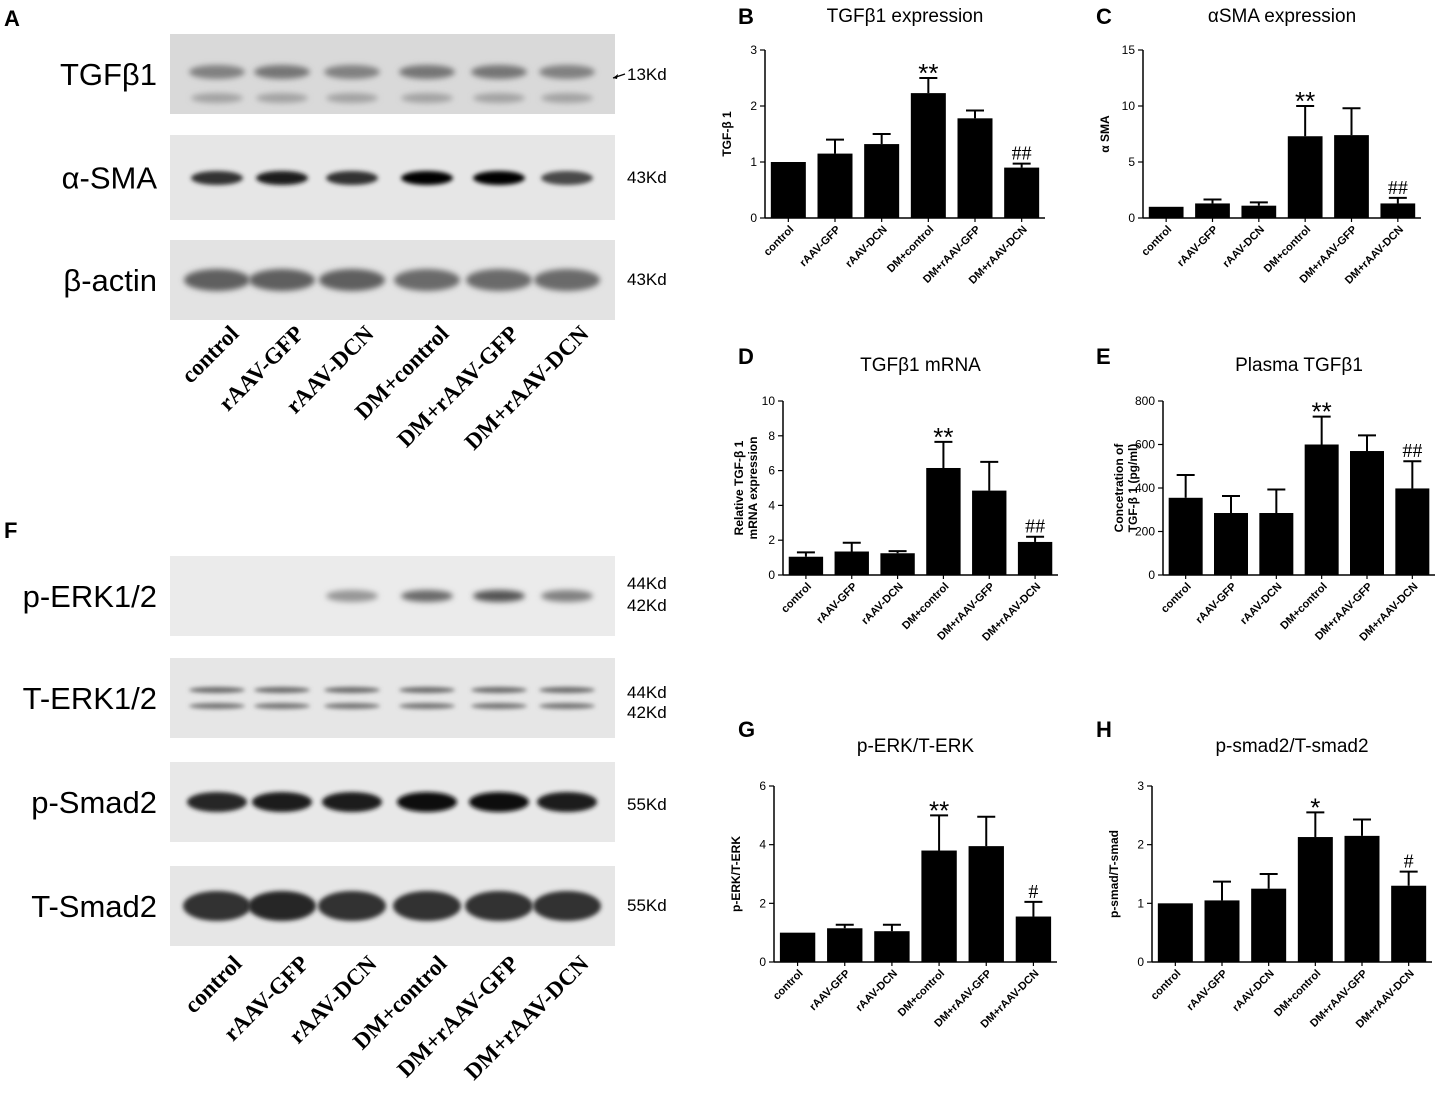  What do you see at coordinates (1129, 106) in the screenshot?
I see `y-tick-label: 10` at bounding box center [1129, 106].